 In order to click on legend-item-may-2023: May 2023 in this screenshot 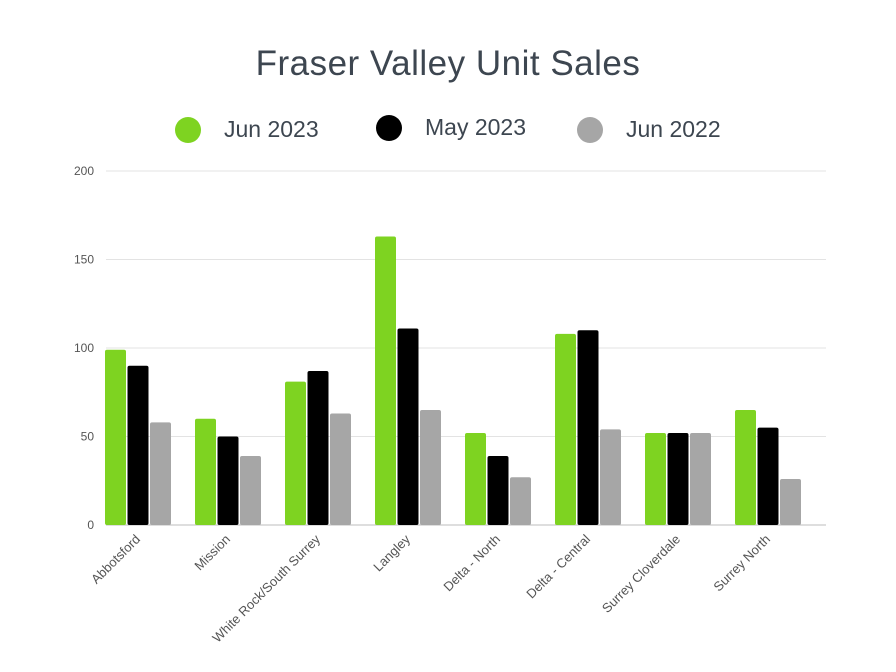, I will do `click(451, 127)`.